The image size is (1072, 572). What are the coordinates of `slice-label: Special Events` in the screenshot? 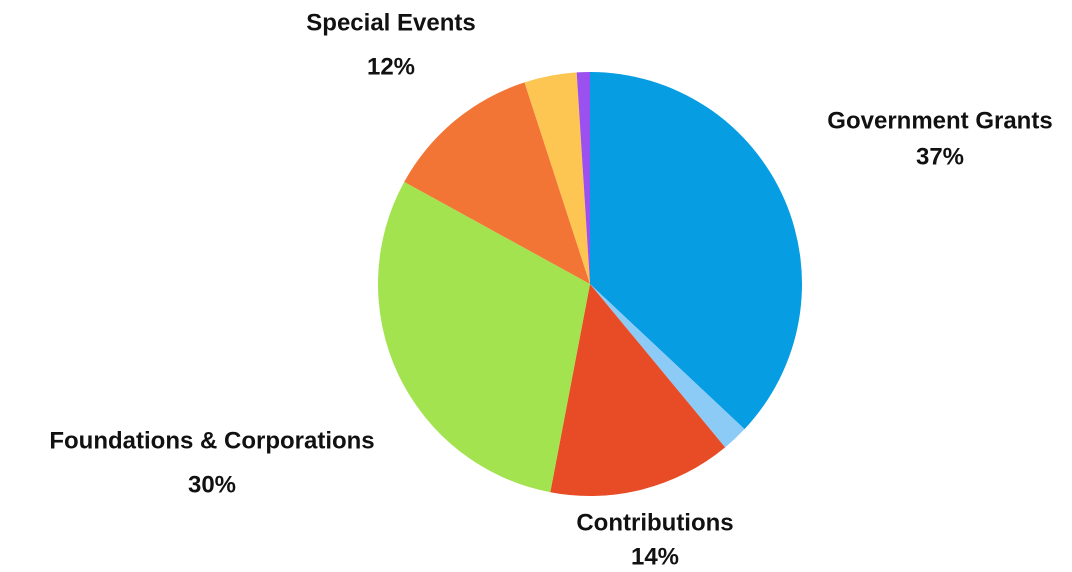 It's located at (390, 22).